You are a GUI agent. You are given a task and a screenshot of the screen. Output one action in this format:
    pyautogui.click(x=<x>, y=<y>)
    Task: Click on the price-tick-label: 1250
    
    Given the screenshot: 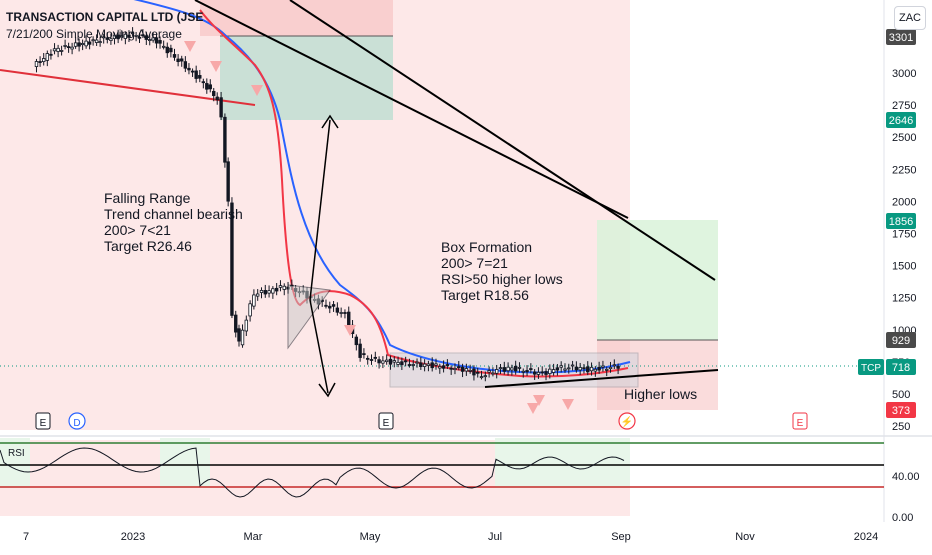 What is the action you would take?
    pyautogui.click(x=904, y=299)
    